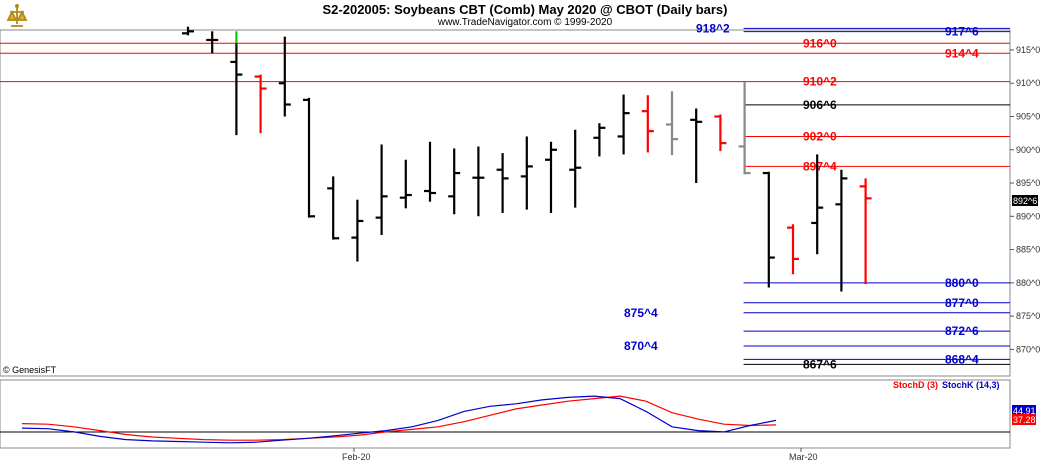 Image resolution: width=1050 pixels, height=464 pixels. I want to click on level-label: 867^6, so click(820, 364).